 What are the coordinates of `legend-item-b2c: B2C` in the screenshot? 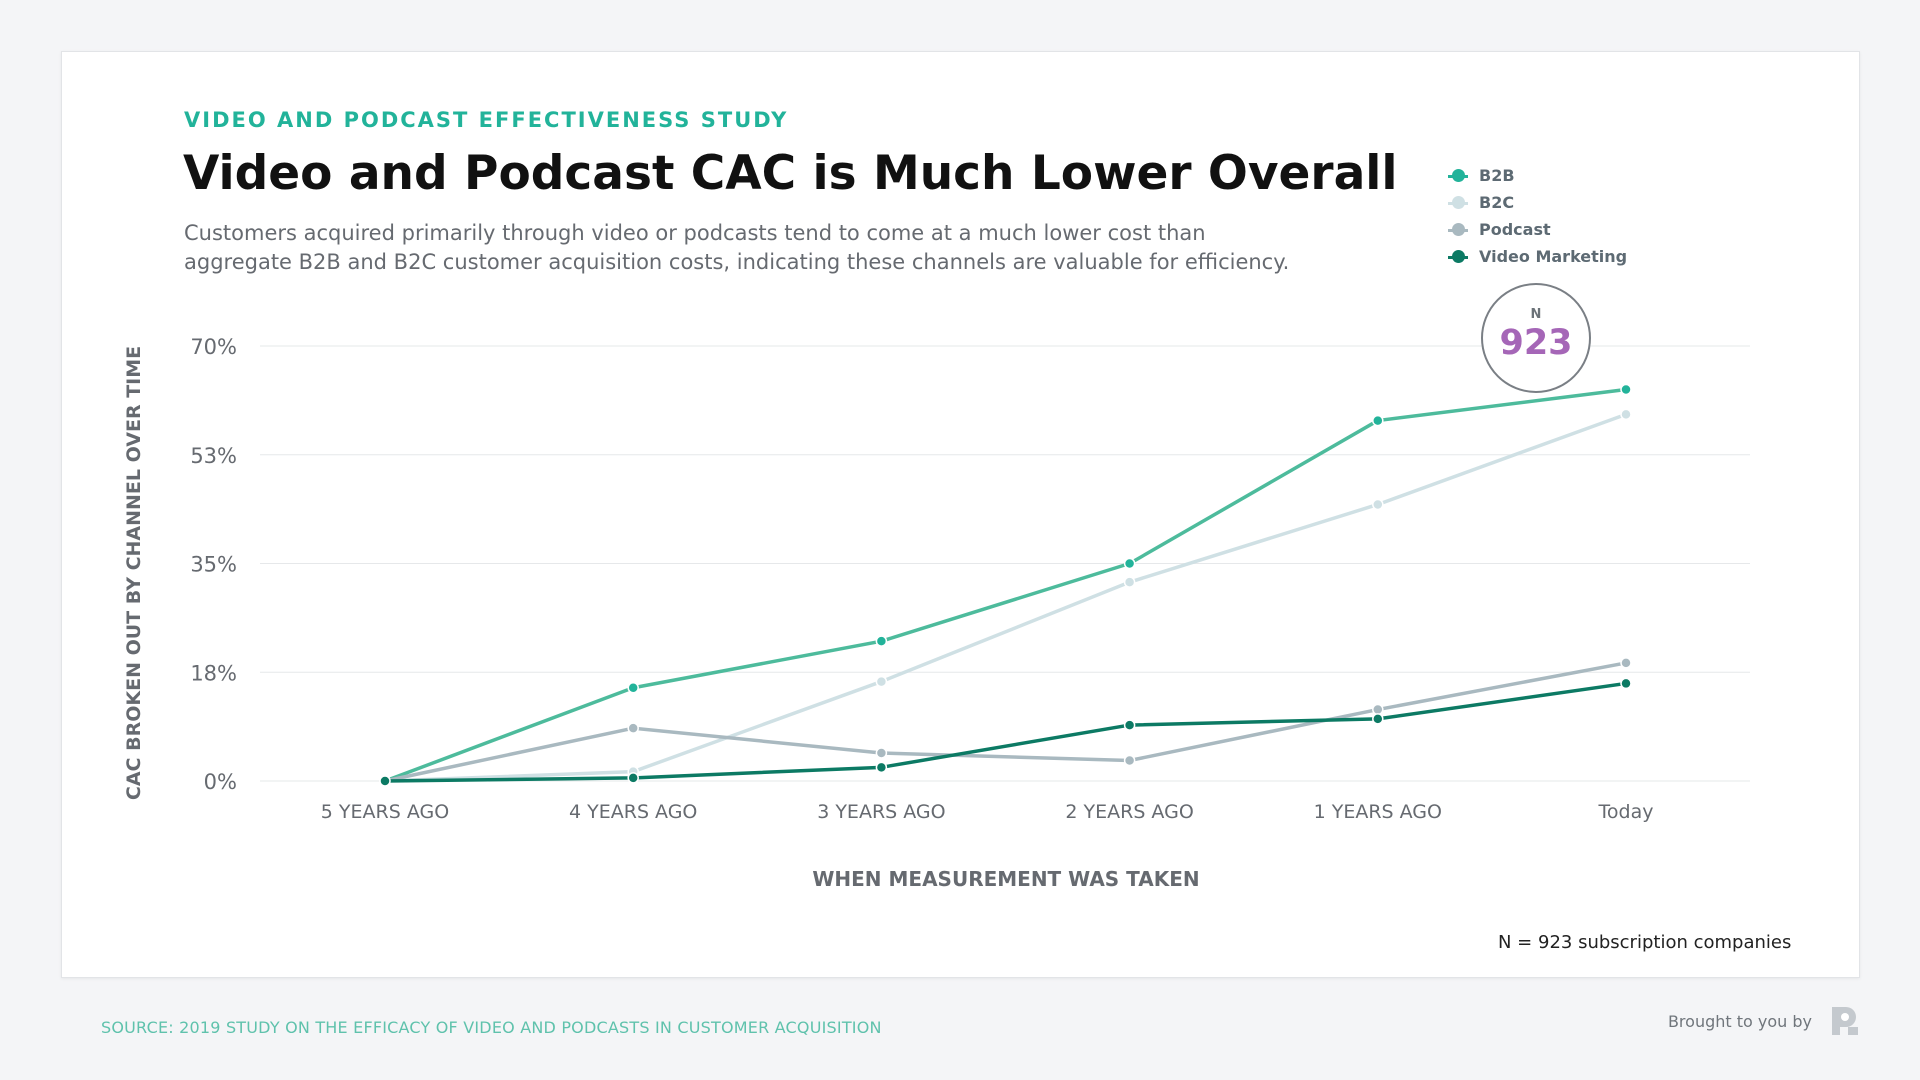 It's located at (1537, 202).